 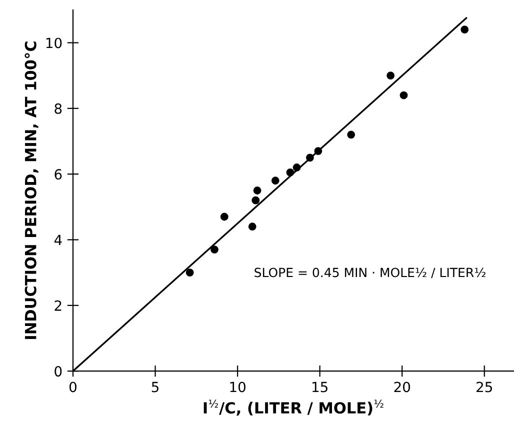 What do you see at coordinates (58, 371) in the screenshot?
I see `y-tick-label: 0` at bounding box center [58, 371].